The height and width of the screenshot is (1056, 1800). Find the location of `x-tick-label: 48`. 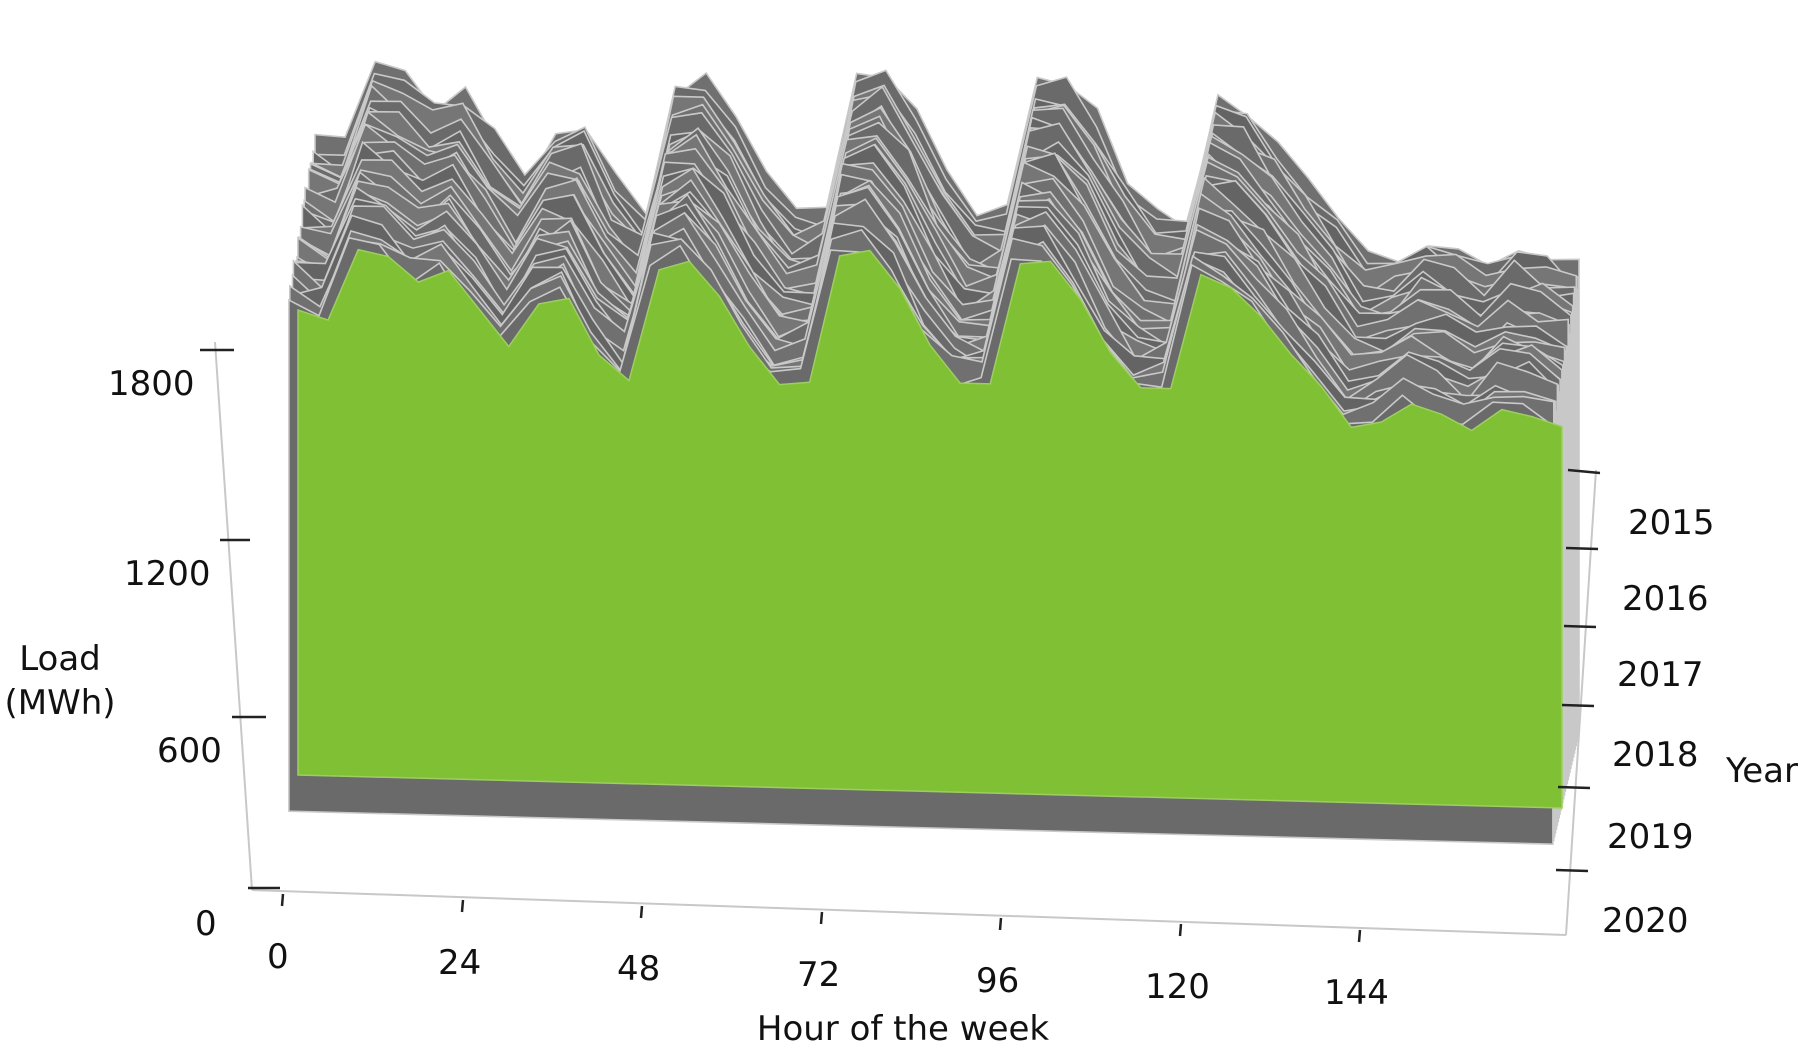

x-tick-label: 48 is located at coordinates (638, 969).